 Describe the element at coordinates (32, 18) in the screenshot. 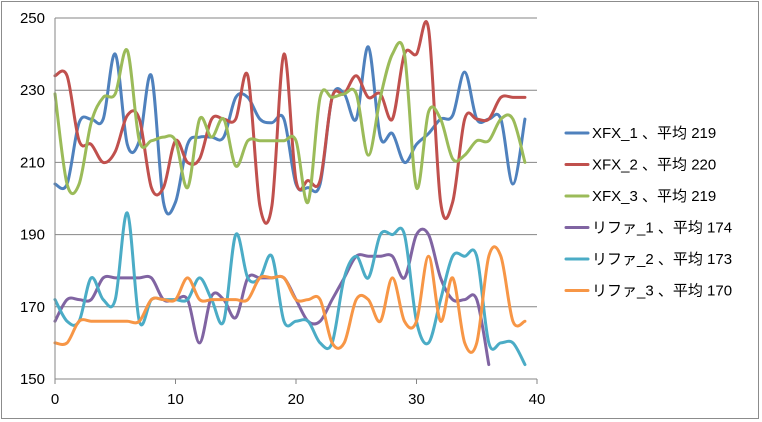

I see `y-tick-label: 250` at that location.